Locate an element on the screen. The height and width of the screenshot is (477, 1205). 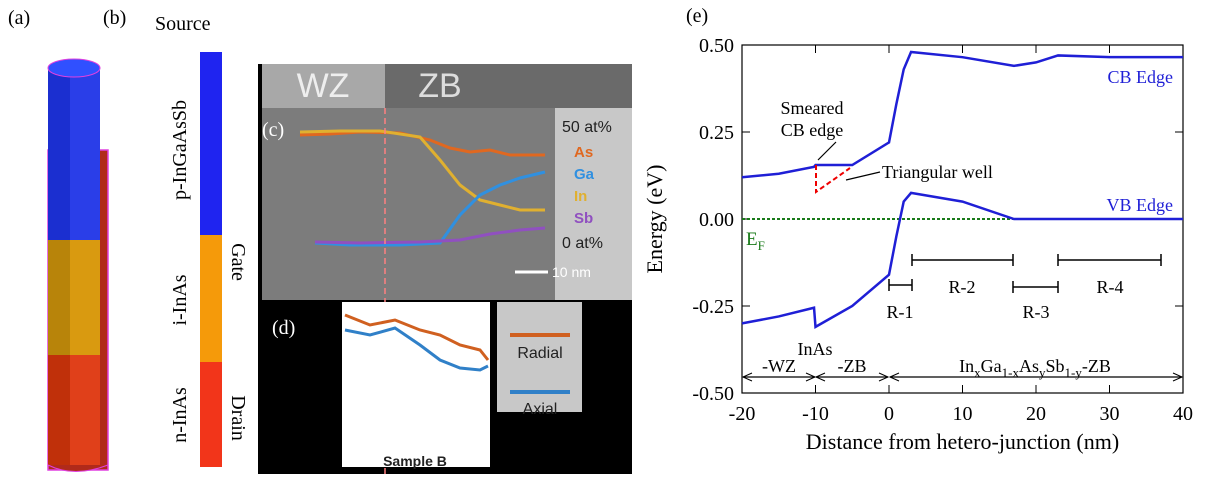
fermi-label-part: F is located at coordinates (761, 245).